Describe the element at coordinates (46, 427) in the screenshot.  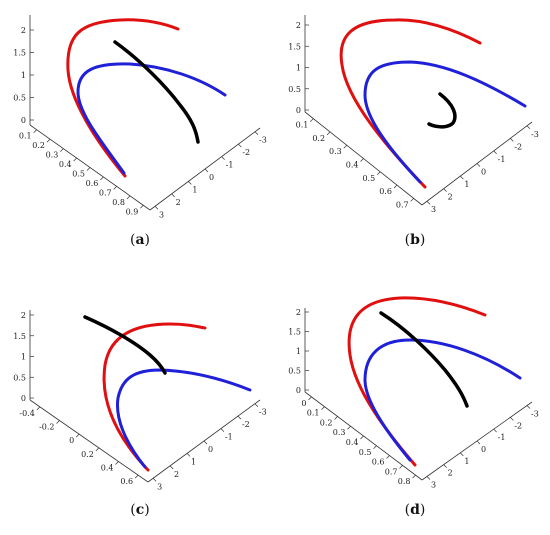
I see `x-tick-label: -0.2` at that location.